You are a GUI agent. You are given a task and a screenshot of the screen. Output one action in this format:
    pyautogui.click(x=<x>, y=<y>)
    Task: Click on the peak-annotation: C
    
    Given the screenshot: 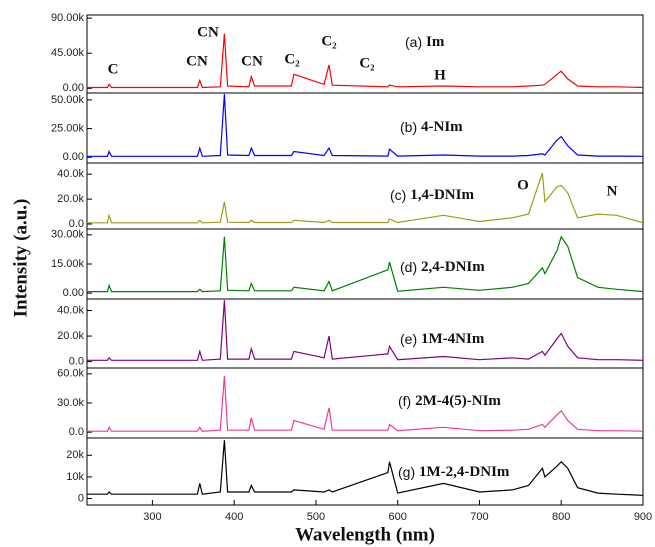 What is the action you would take?
    pyautogui.click(x=113, y=69)
    